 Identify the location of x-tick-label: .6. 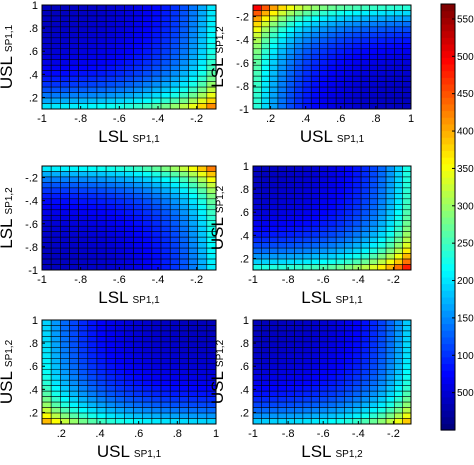
(340, 119).